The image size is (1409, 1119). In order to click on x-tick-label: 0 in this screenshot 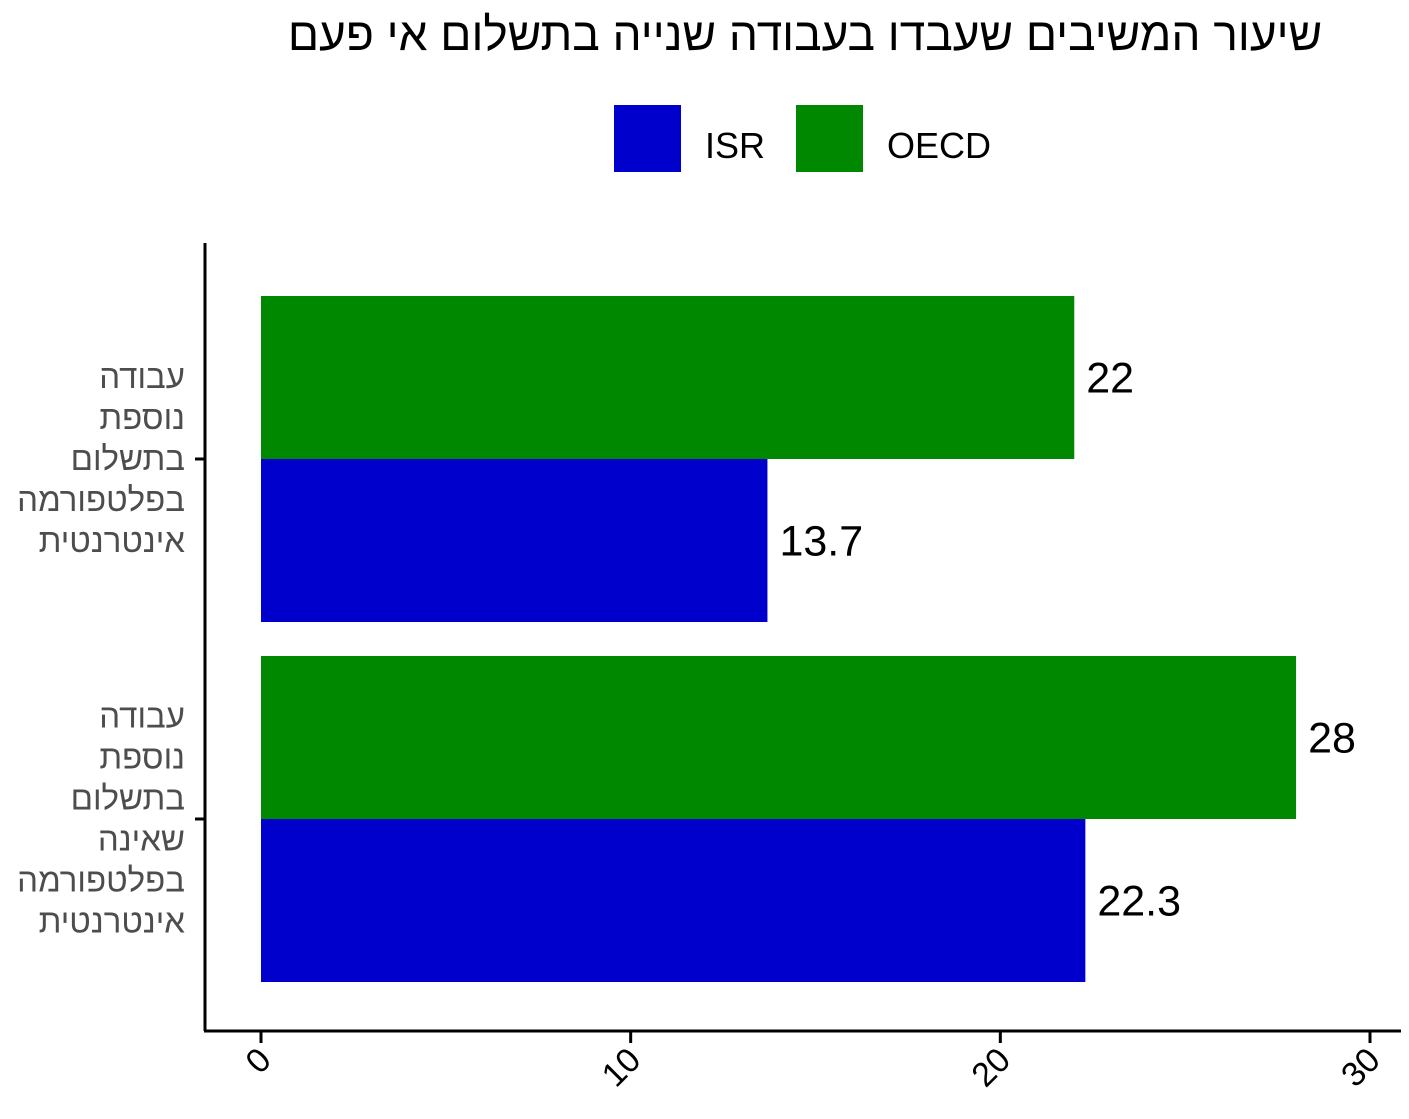, I will do `click(258, 1061)`.